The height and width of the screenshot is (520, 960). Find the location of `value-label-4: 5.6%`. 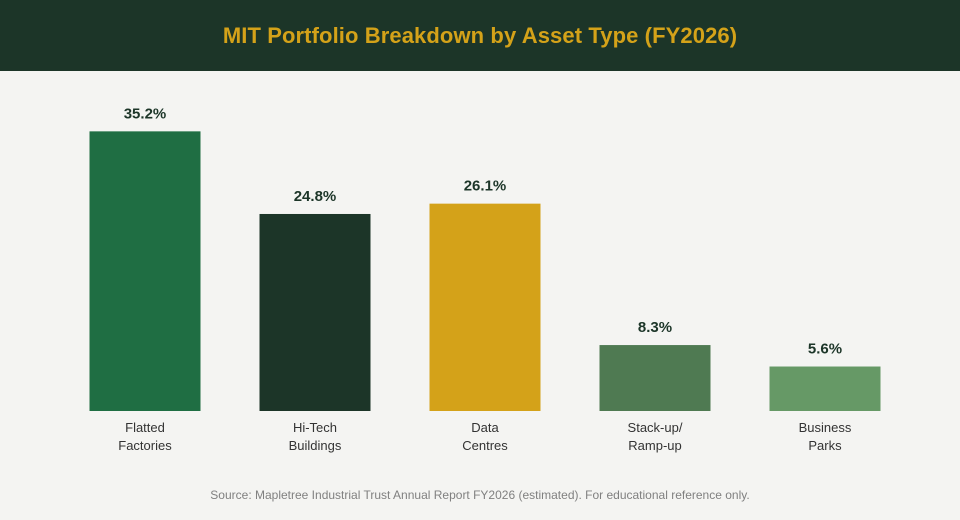

value-label-4: 5.6% is located at coordinates (825, 349).